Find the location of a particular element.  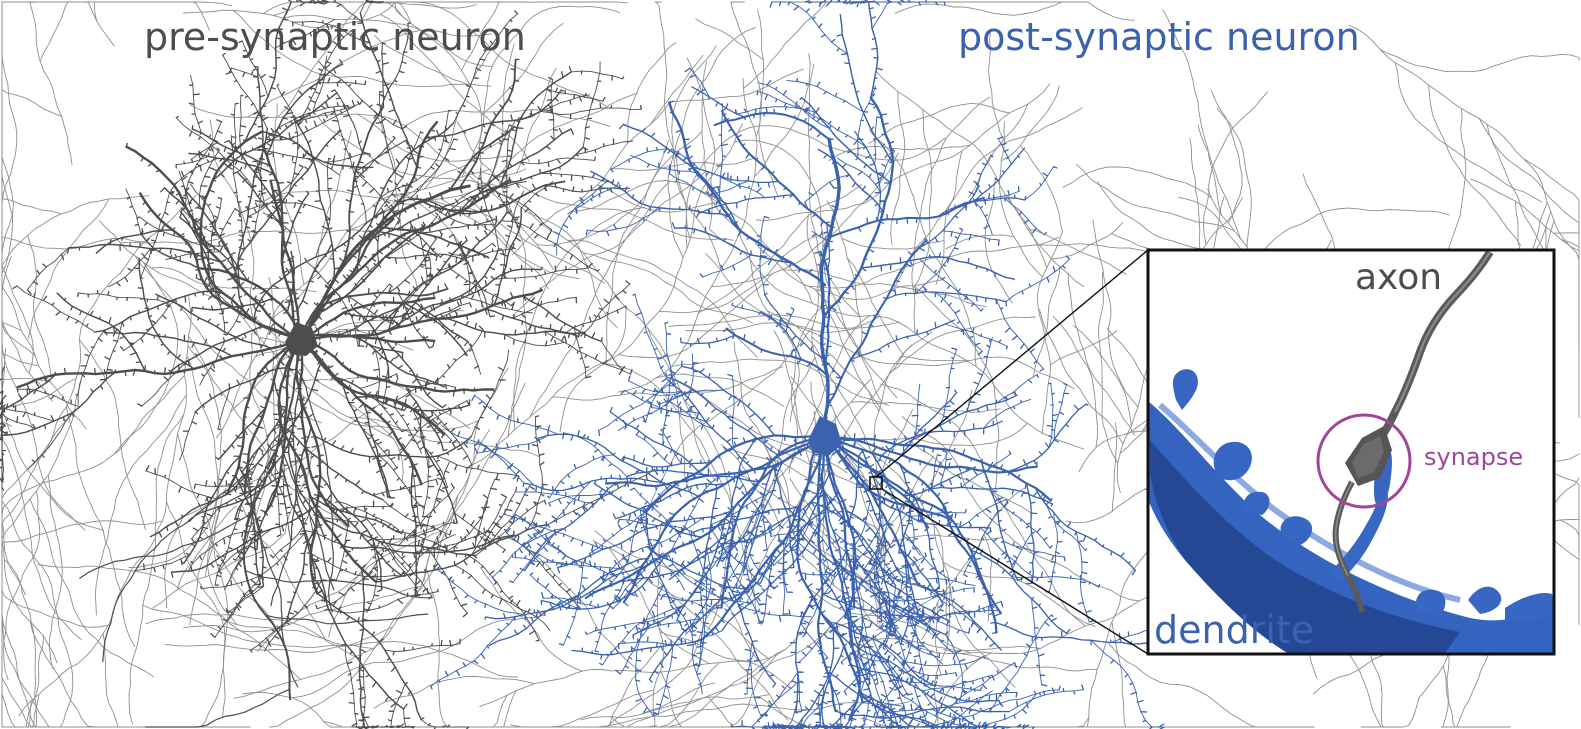

pre-apical-dendrite-spines is located at coordinates (373, 266).